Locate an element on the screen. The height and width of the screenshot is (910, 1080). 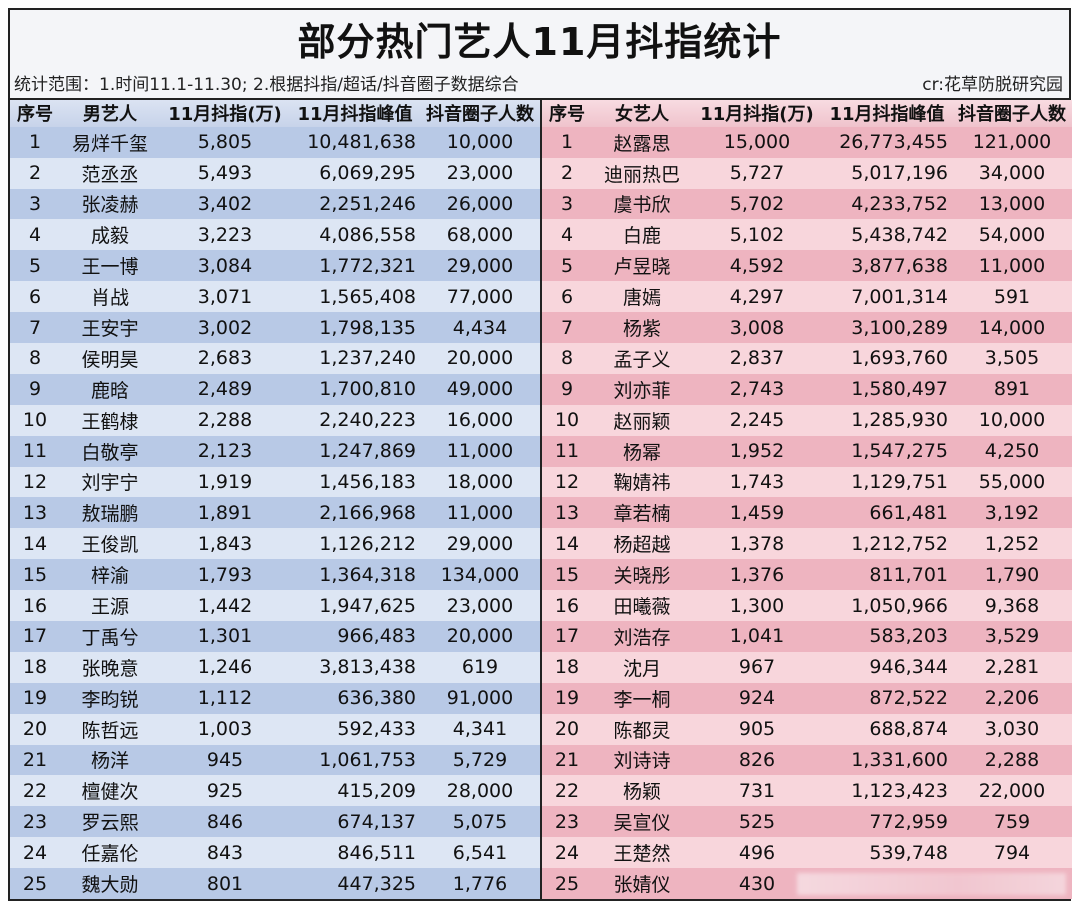
name-cell: 卢昱晓 is located at coordinates (642, 267).